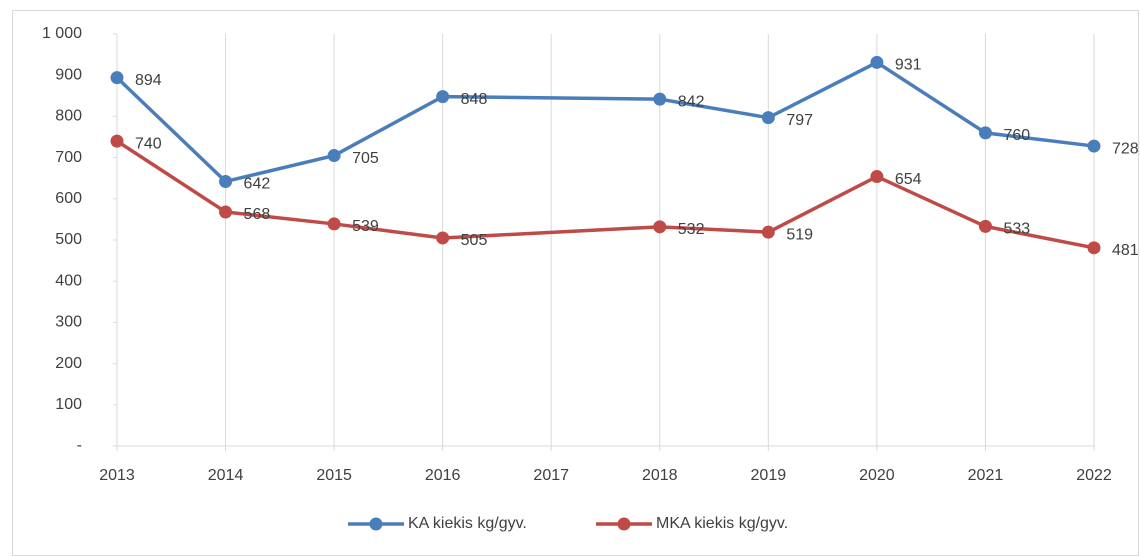 This screenshot has height=557, width=1140. I want to click on data-label: 705, so click(365, 158).